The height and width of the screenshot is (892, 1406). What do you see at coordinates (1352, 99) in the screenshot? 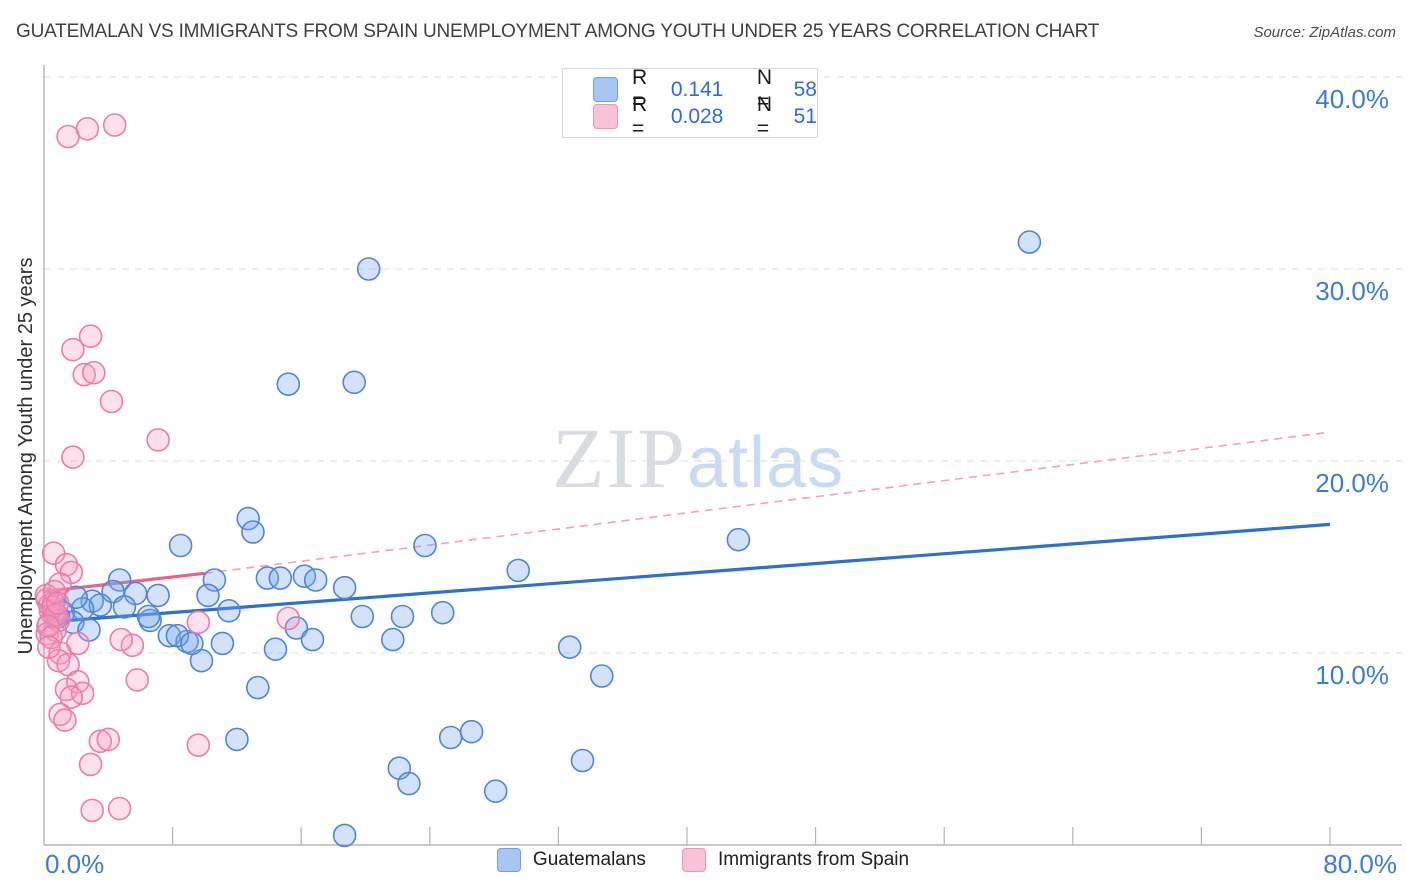
I see `y-axis-label-40: 40.0%` at bounding box center [1352, 99].